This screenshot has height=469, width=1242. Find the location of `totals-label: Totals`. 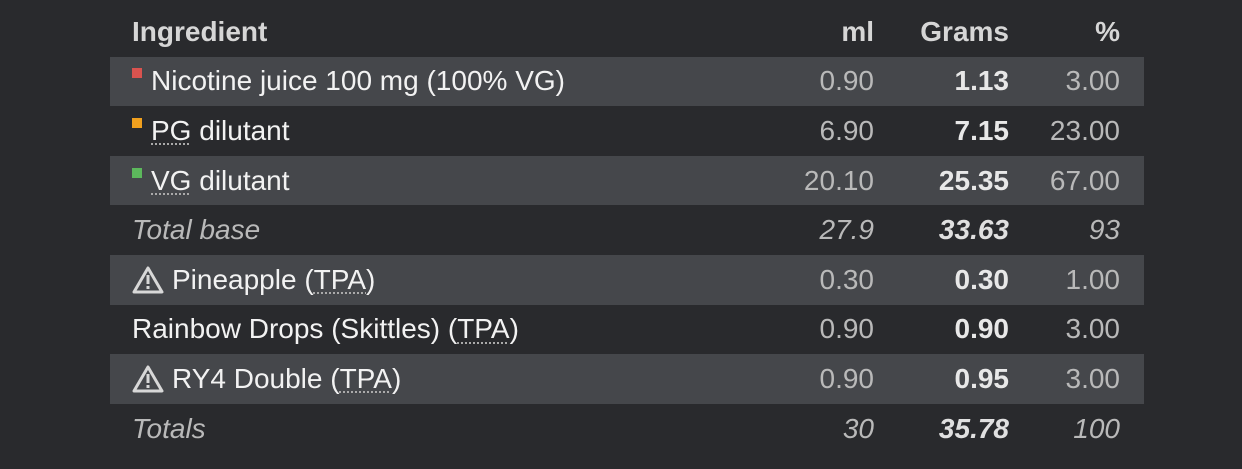

totals-label: Totals is located at coordinates (169, 428).